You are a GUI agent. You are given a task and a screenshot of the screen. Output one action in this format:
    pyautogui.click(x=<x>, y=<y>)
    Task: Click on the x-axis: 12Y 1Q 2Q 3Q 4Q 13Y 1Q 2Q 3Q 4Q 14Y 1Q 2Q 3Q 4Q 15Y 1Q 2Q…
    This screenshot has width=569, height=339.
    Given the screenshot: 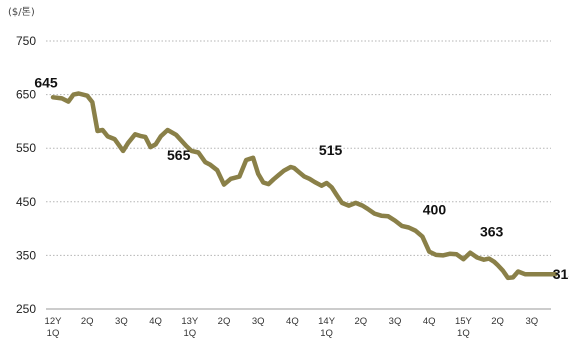 What is the action you would take?
    pyautogui.click(x=292, y=327)
    